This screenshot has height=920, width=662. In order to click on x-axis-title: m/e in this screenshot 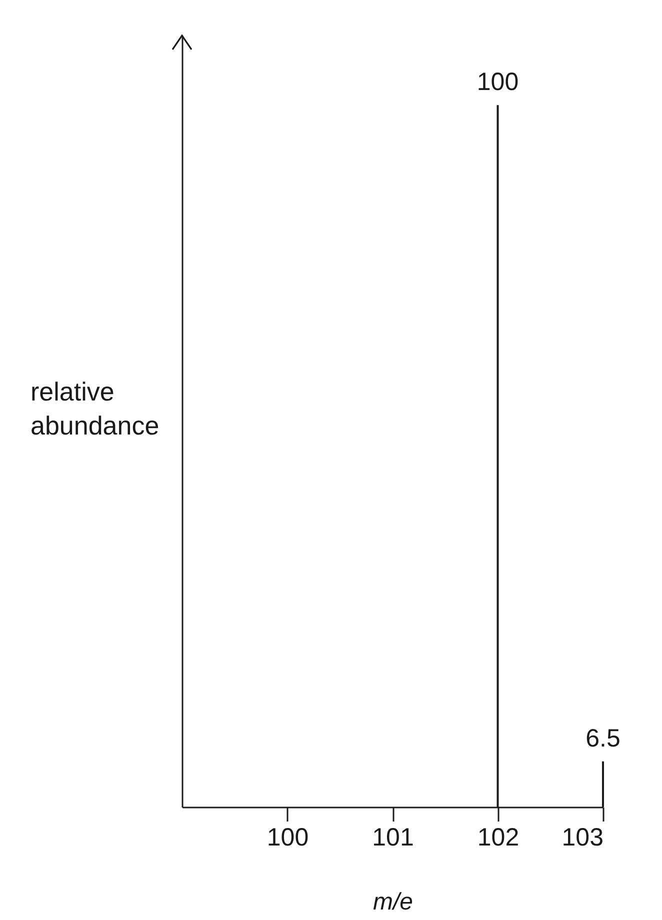, I will do `click(393, 902)`.